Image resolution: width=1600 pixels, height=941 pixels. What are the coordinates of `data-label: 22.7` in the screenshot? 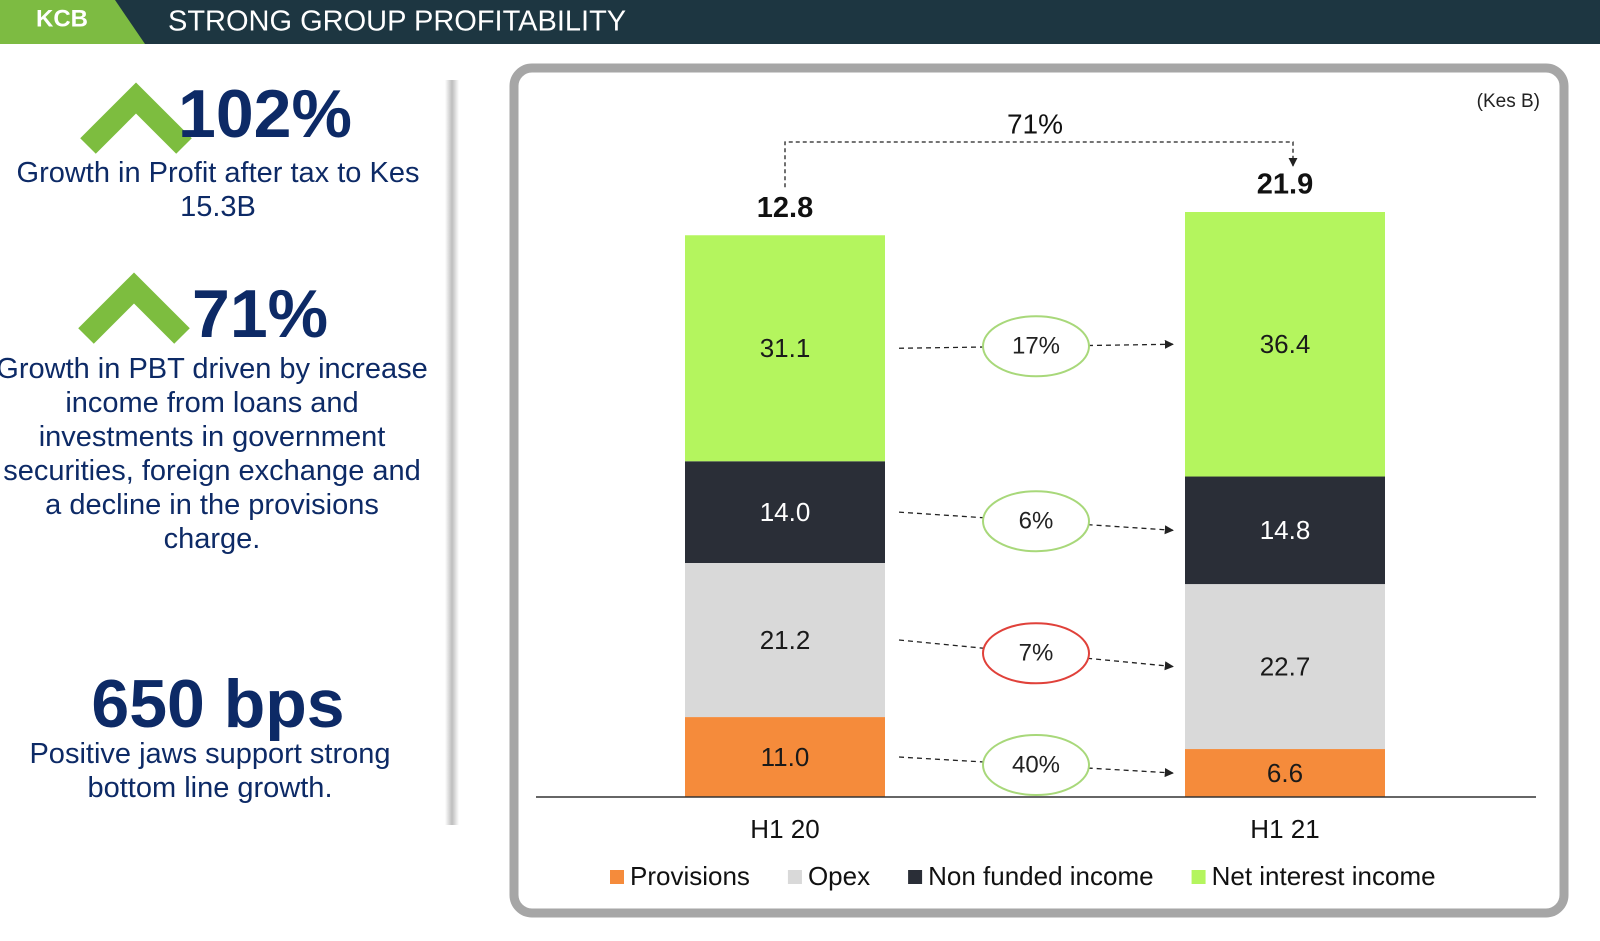 It's located at (1285, 666).